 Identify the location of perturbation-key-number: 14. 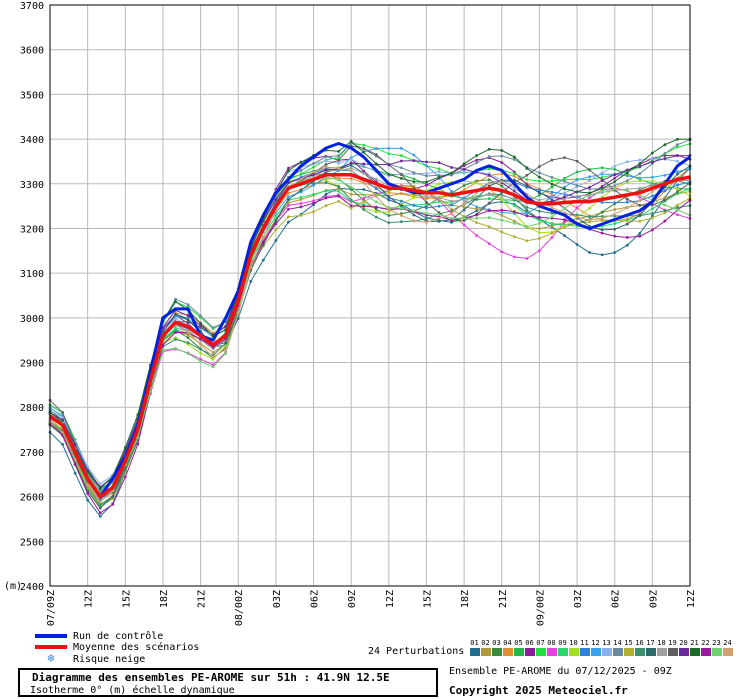
(617, 643).